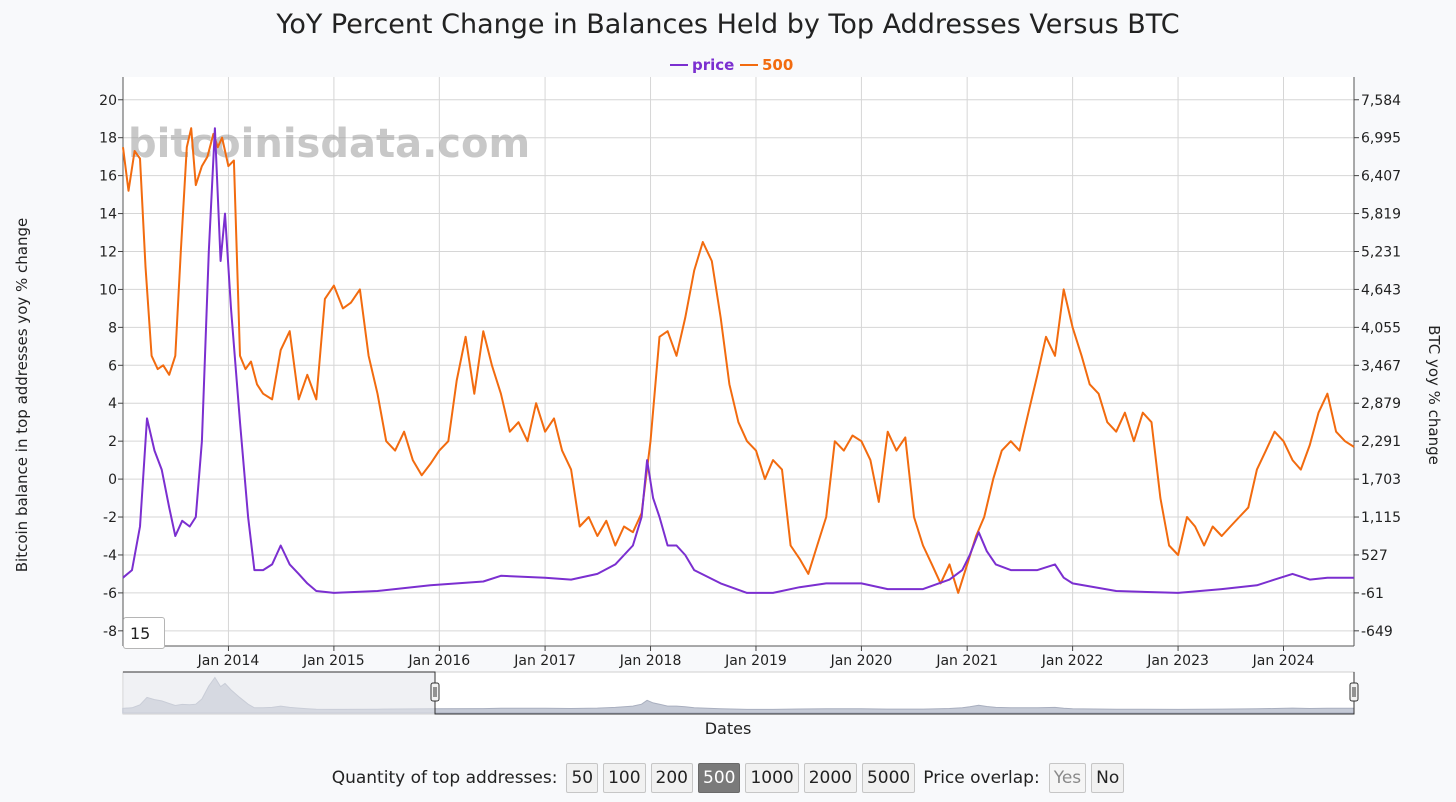 The height and width of the screenshot is (802, 1456). Describe the element at coordinates (772, 778) in the screenshot. I see `quantity-1000-button: 1000` at that location.